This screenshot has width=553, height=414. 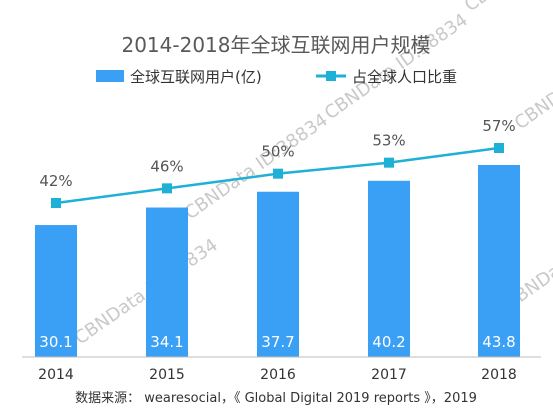 What do you see at coordinates (276, 77) in the screenshot?
I see `legend: 全球互联网用户(亿) 占全球人口比重` at bounding box center [276, 77].